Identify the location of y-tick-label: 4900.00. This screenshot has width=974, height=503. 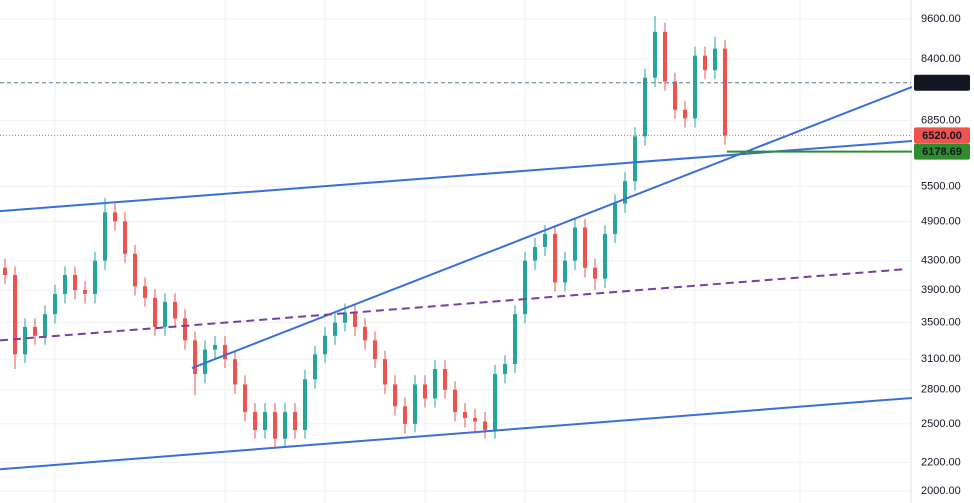
(941, 221).